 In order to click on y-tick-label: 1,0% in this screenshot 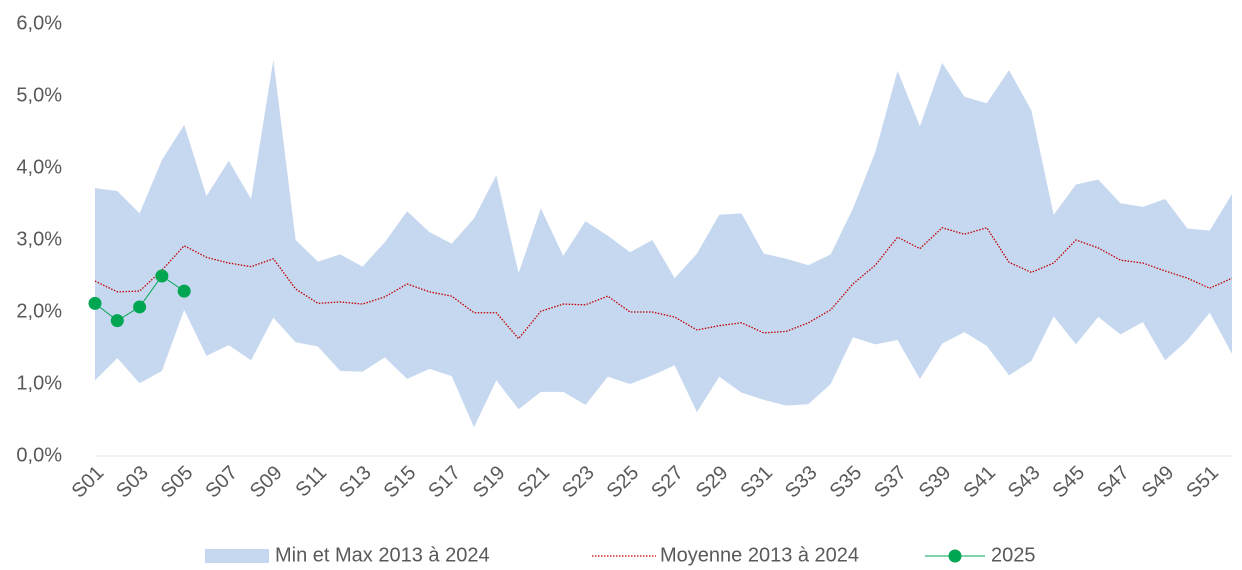, I will do `click(39, 383)`.